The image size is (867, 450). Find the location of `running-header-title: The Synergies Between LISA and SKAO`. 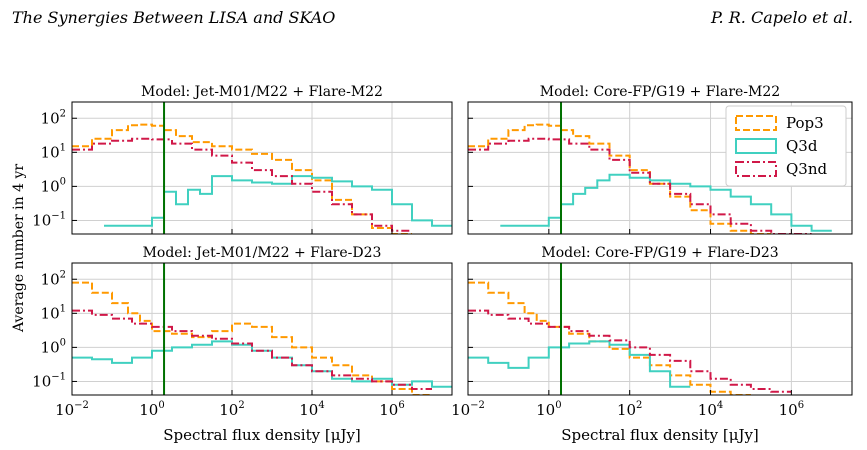

running-header-title: The Synergies Between LISA and SKAO is located at coordinates (174, 17).